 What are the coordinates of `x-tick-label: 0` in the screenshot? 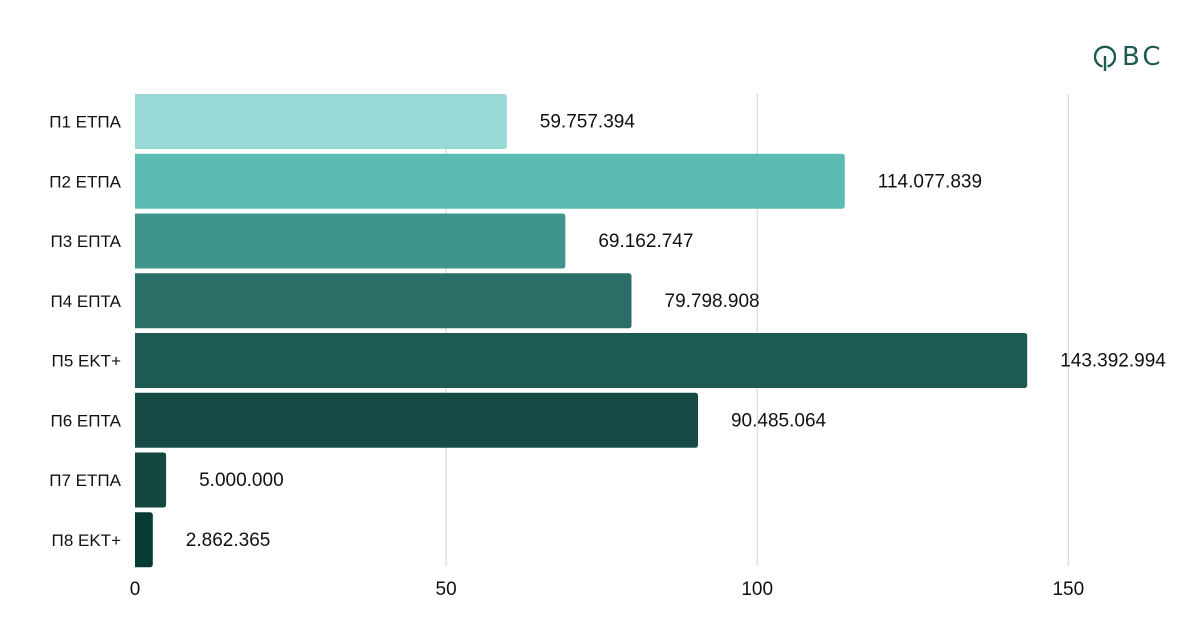 It's located at (135, 589).